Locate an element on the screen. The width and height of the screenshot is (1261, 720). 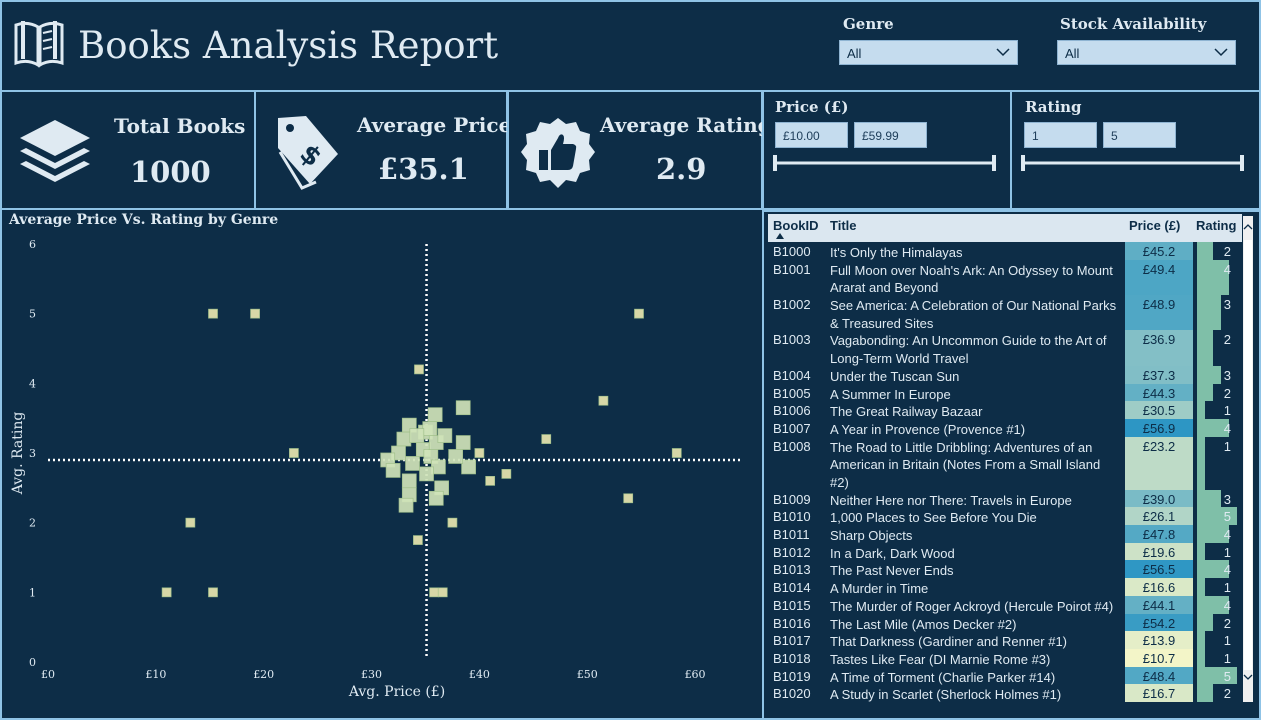
kpi-average-rating-label: Average Rating is located at coordinates (686, 125).